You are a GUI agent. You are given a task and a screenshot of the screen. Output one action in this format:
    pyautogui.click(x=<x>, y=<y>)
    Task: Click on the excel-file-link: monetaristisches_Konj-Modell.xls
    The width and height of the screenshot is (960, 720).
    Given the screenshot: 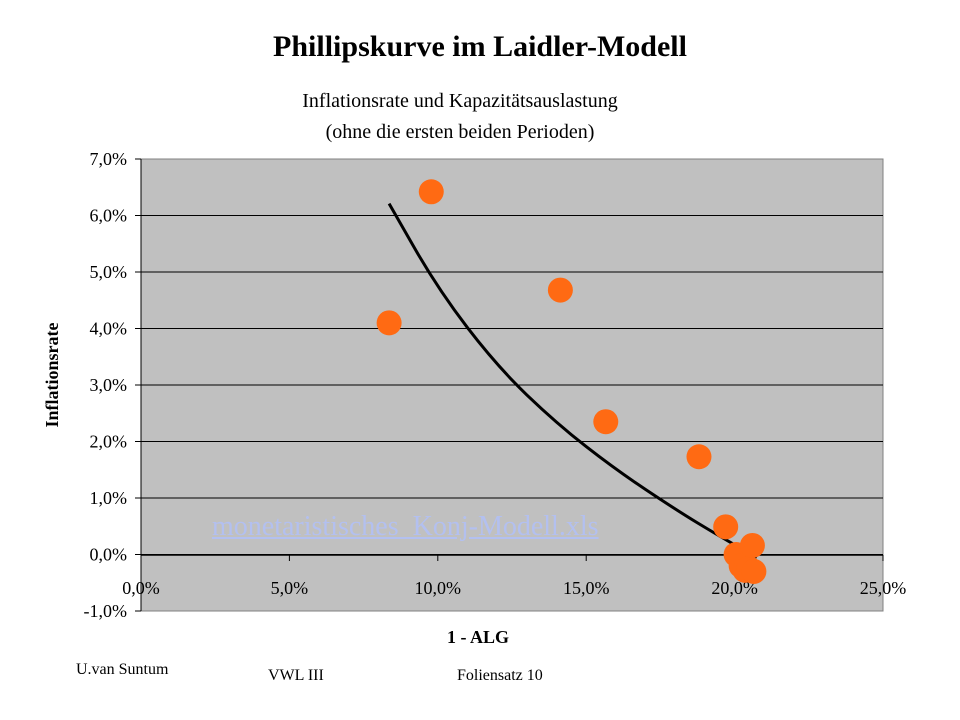 What is the action you would take?
    pyautogui.click(x=405, y=526)
    